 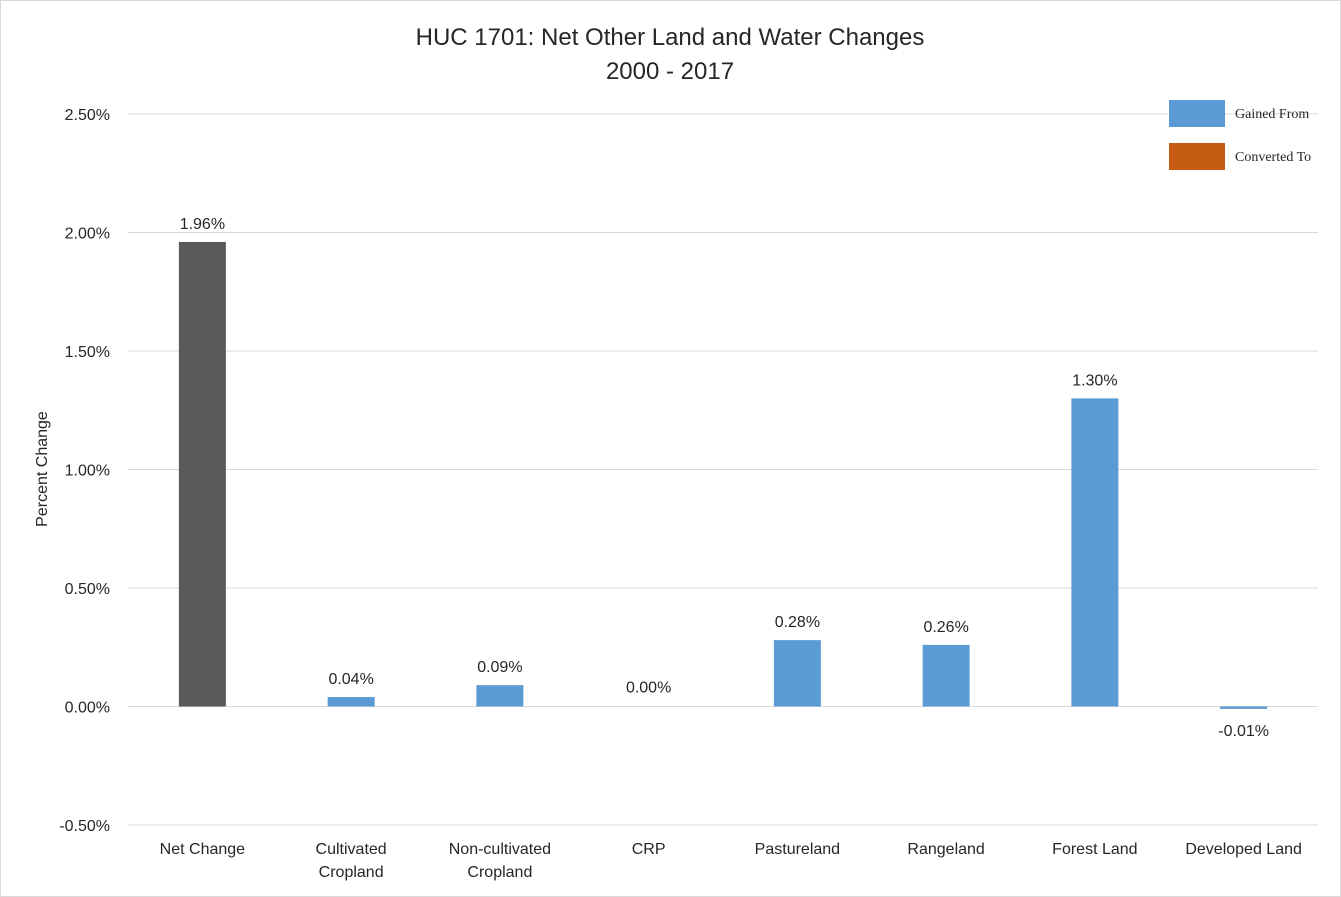 What do you see at coordinates (87, 115) in the screenshot?
I see `y-tick-label: 2.50%` at bounding box center [87, 115].